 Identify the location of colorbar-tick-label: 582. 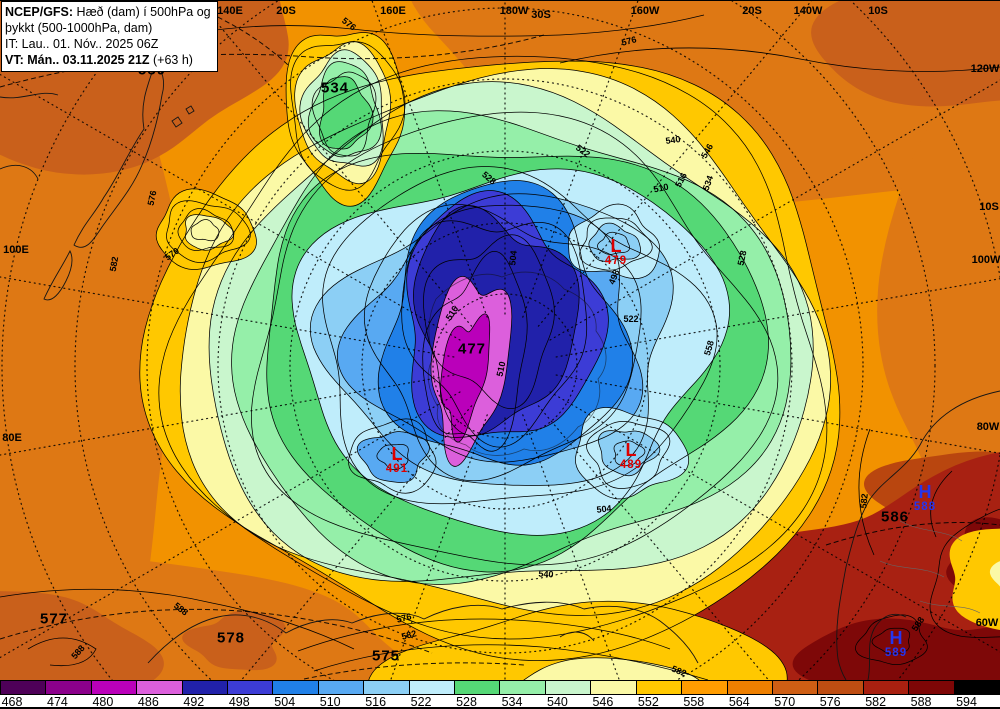
(876, 702).